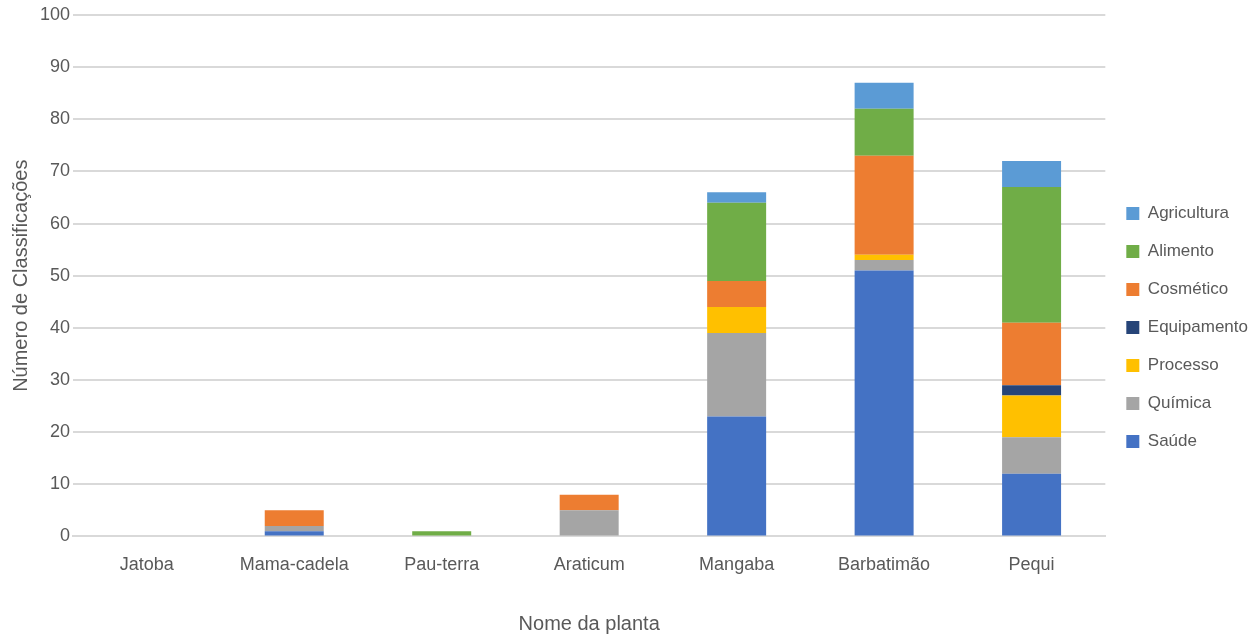  Describe the element at coordinates (1180, 251) in the screenshot. I see `legend-label: Alimento` at that location.